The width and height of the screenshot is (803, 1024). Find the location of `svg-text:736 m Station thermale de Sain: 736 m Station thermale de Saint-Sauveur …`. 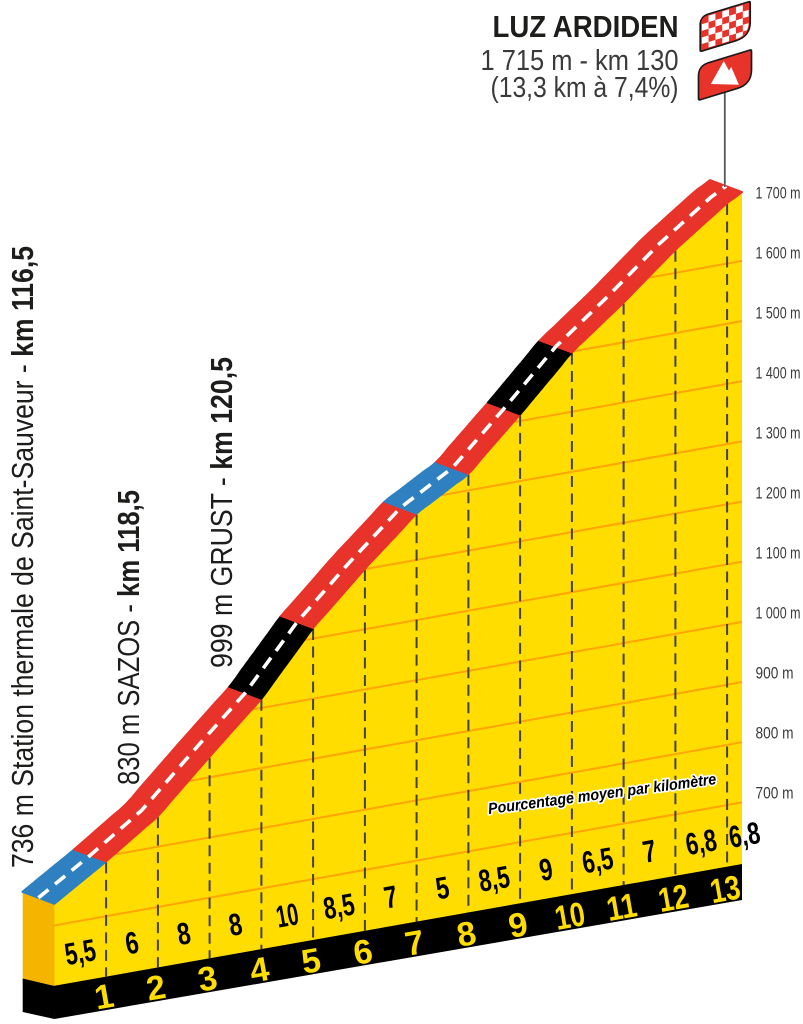

svg-text:736 m Station thermale de Sain: 736 m Station thermale de Saint-Sauveur … is located at coordinates (22, 557).